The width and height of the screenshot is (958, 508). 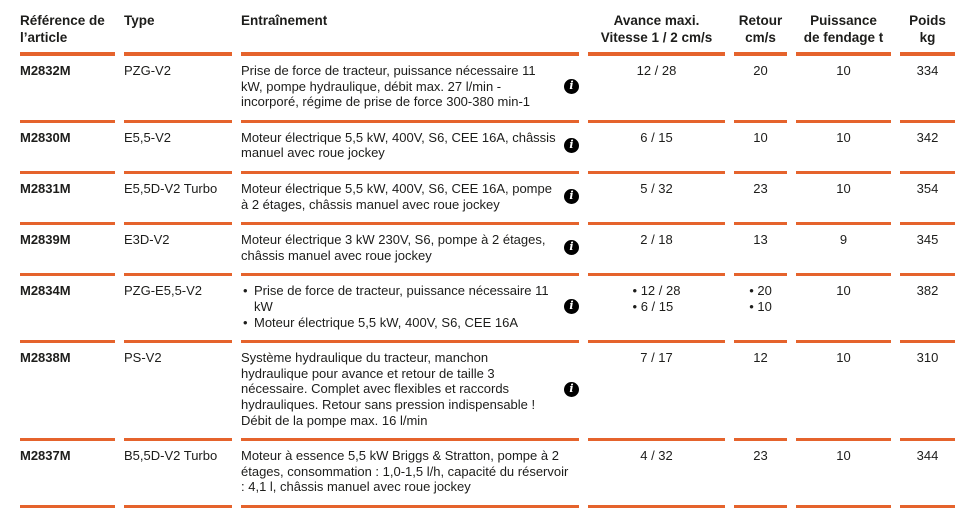 What do you see at coordinates (656, 188) in the screenshot?
I see `advance-speed-value: 5 / 32` at bounding box center [656, 188].